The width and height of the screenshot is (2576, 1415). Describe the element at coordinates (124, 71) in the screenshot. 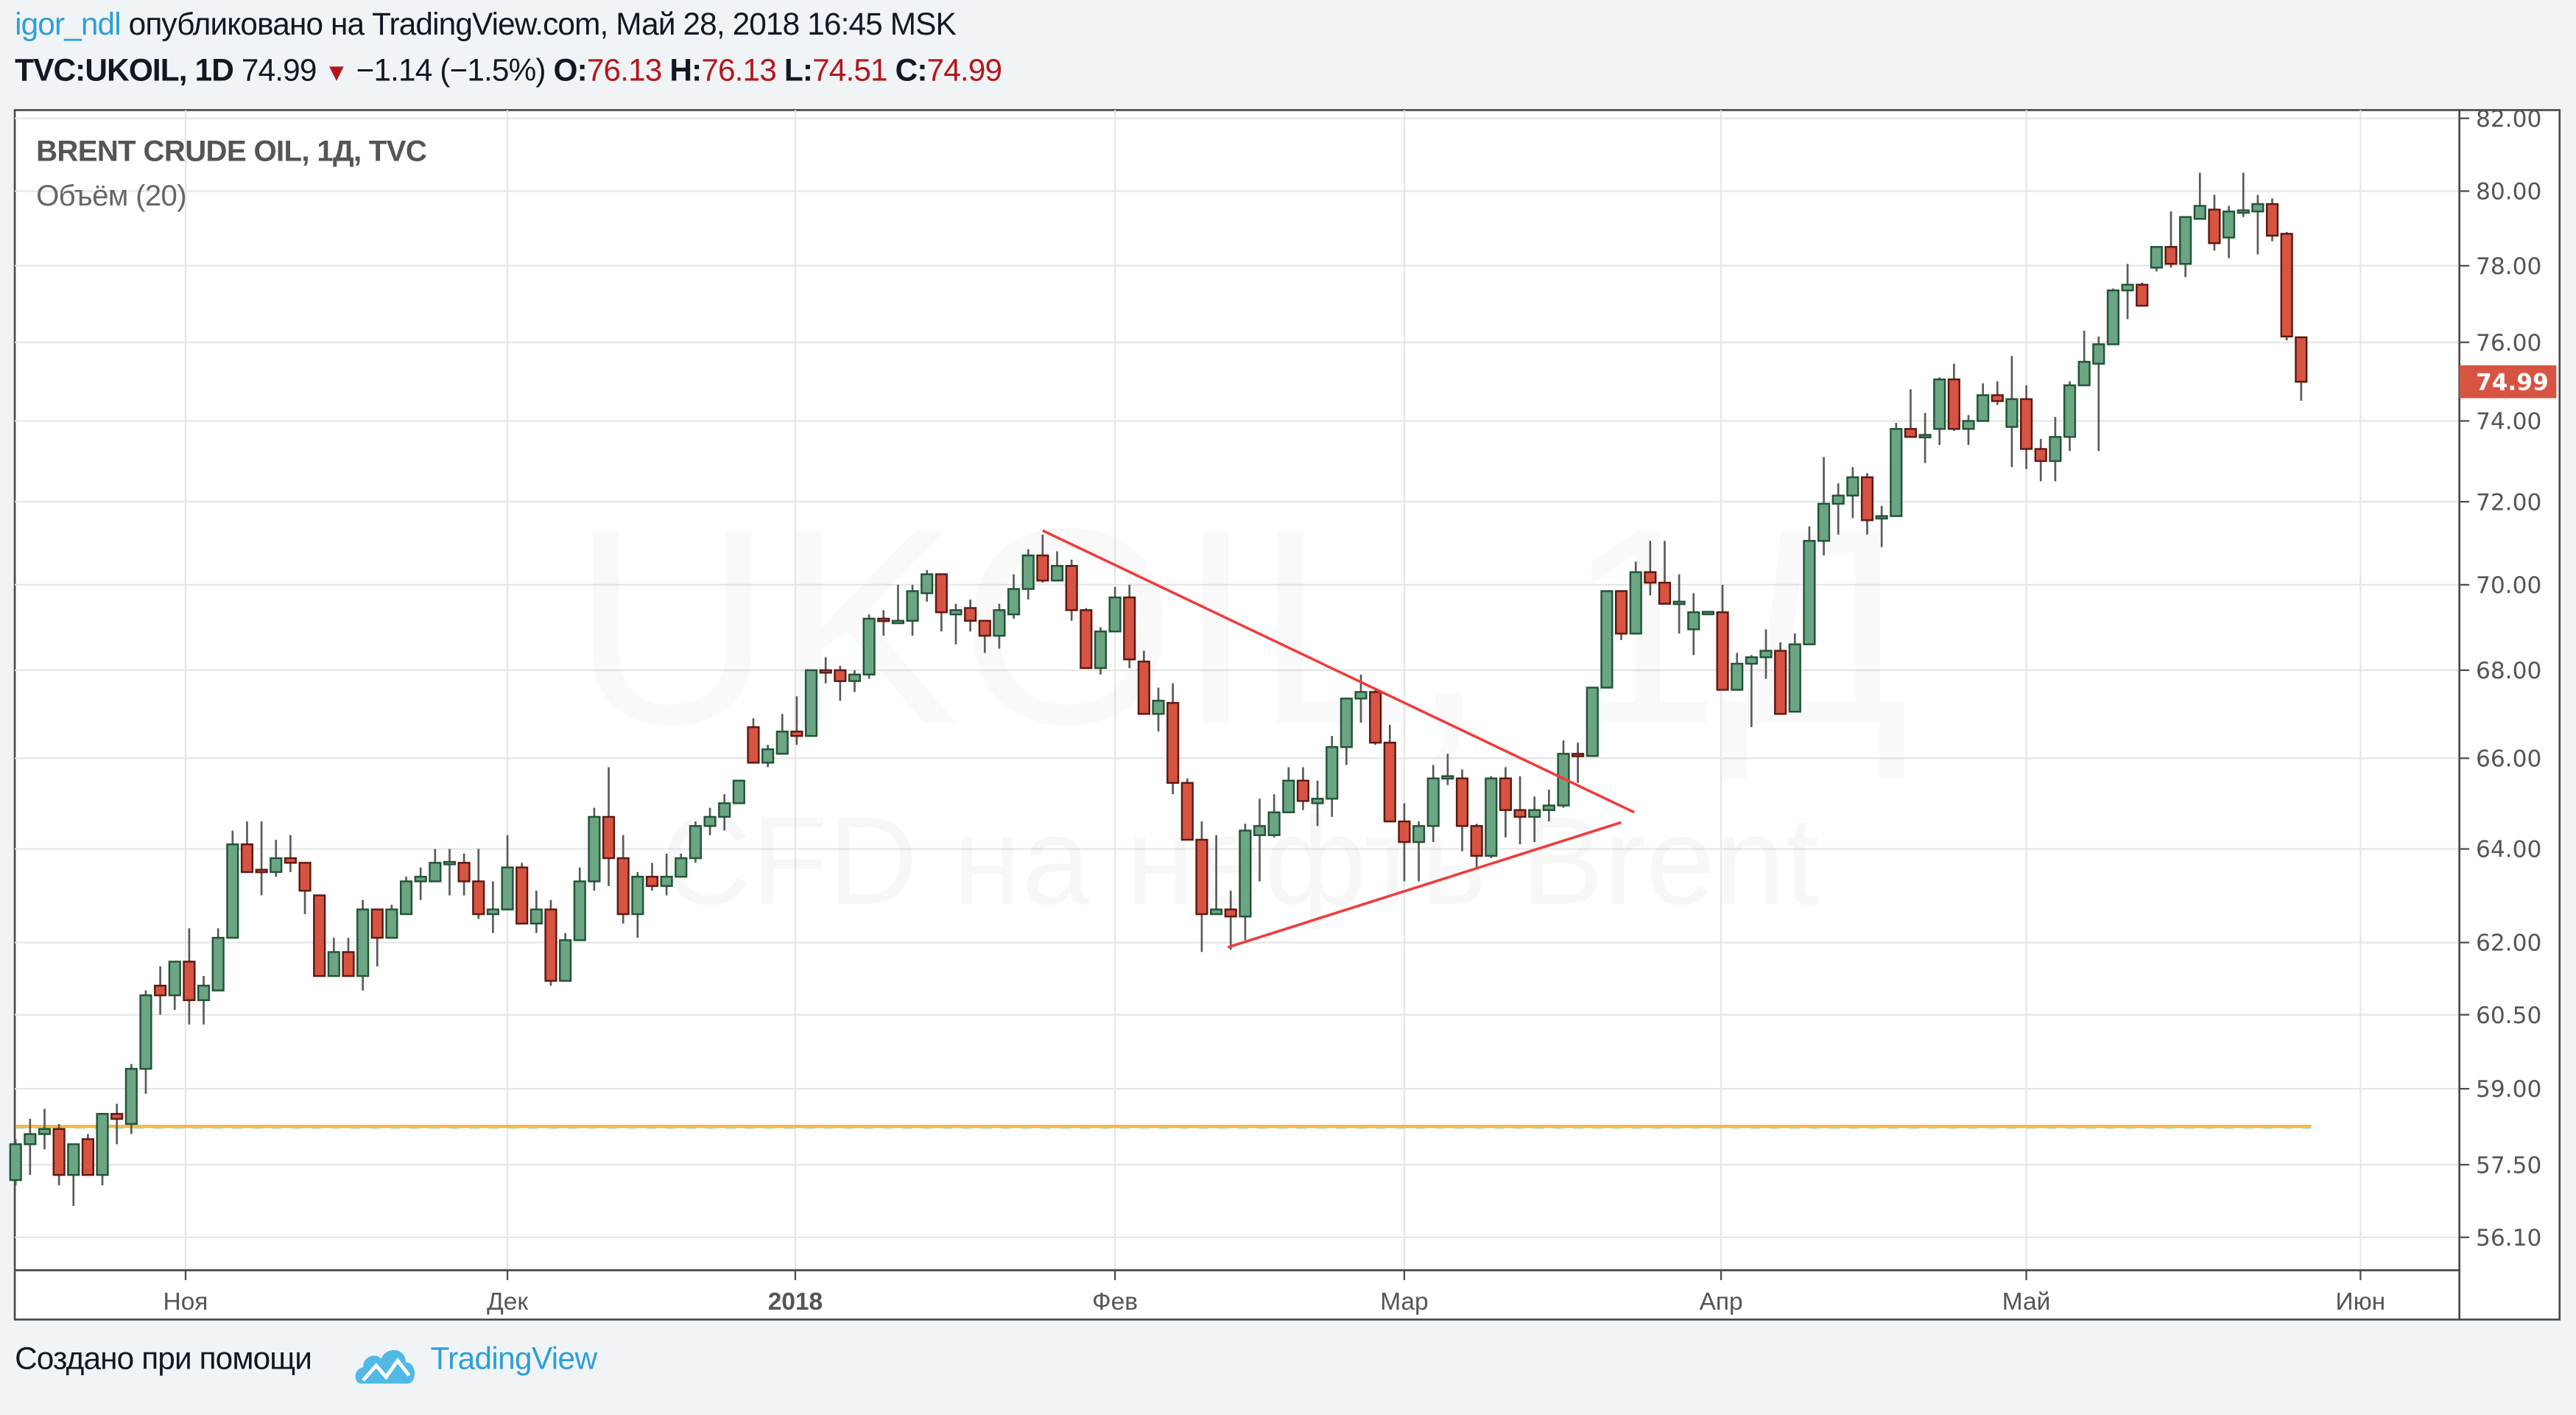

I see `symbol-name: TVC:UKOIL, 1D` at that location.